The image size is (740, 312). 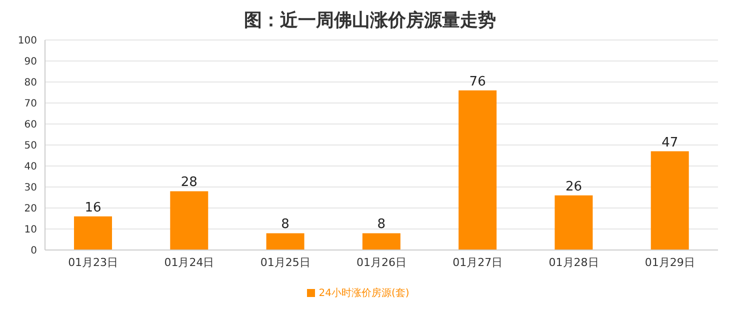 I want to click on x-tick-label: 01月26日, so click(x=381, y=262).